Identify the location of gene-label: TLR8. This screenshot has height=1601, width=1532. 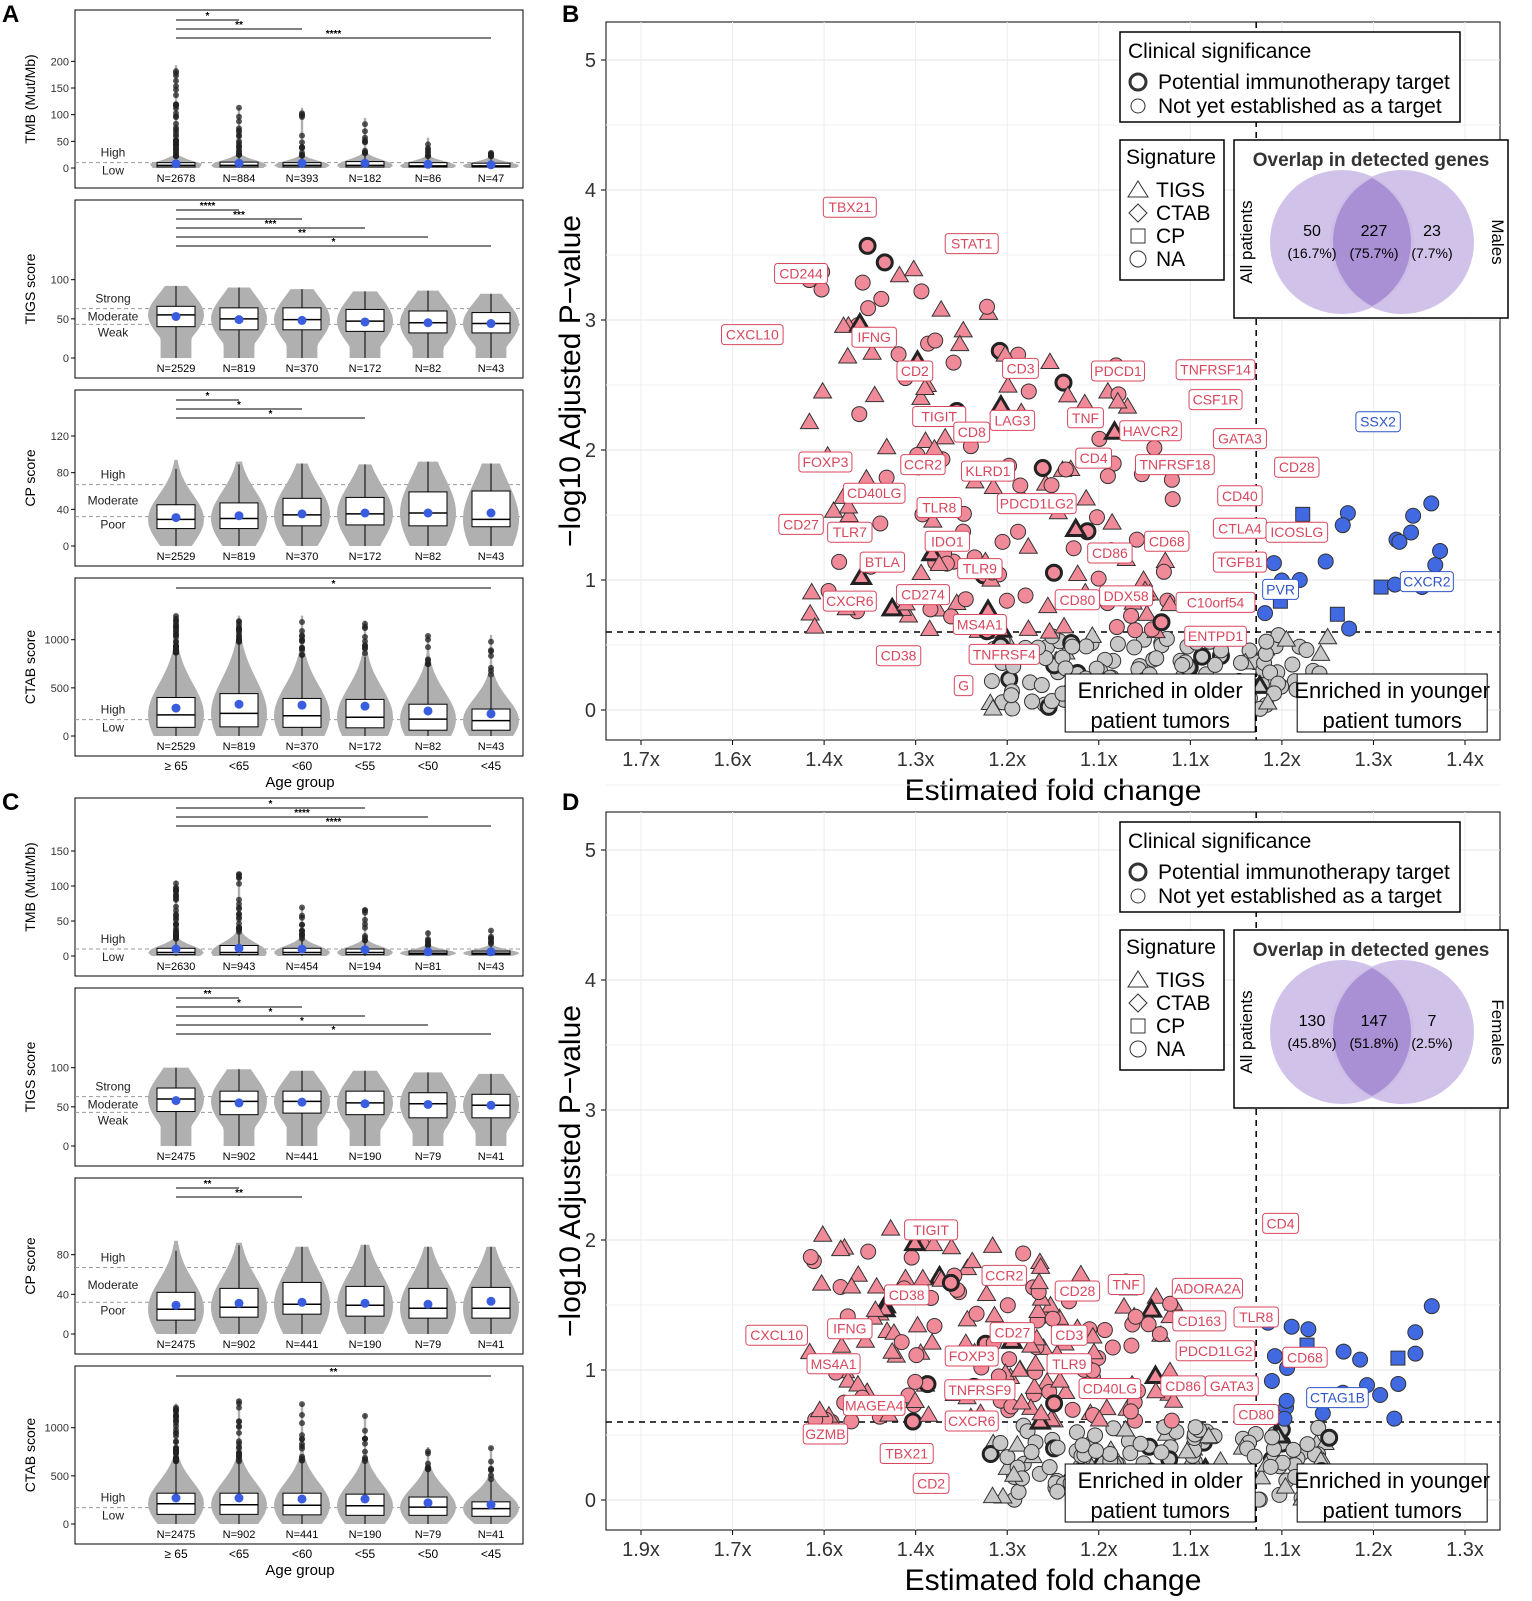
(1256, 1317).